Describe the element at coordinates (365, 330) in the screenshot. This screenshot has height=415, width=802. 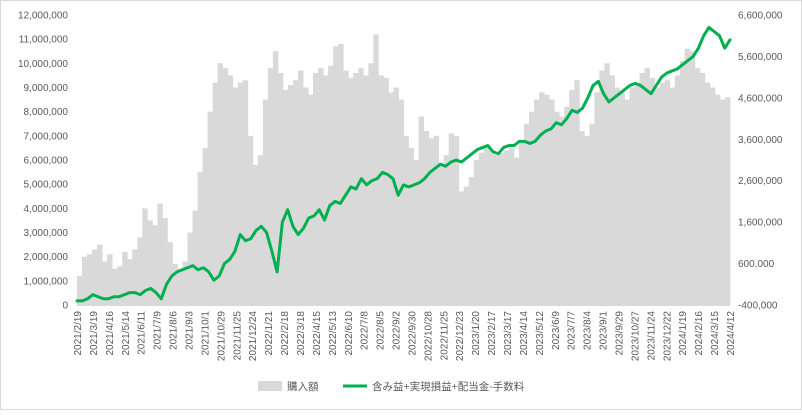
I see `x-tick-label: 2022/7/8` at that location.